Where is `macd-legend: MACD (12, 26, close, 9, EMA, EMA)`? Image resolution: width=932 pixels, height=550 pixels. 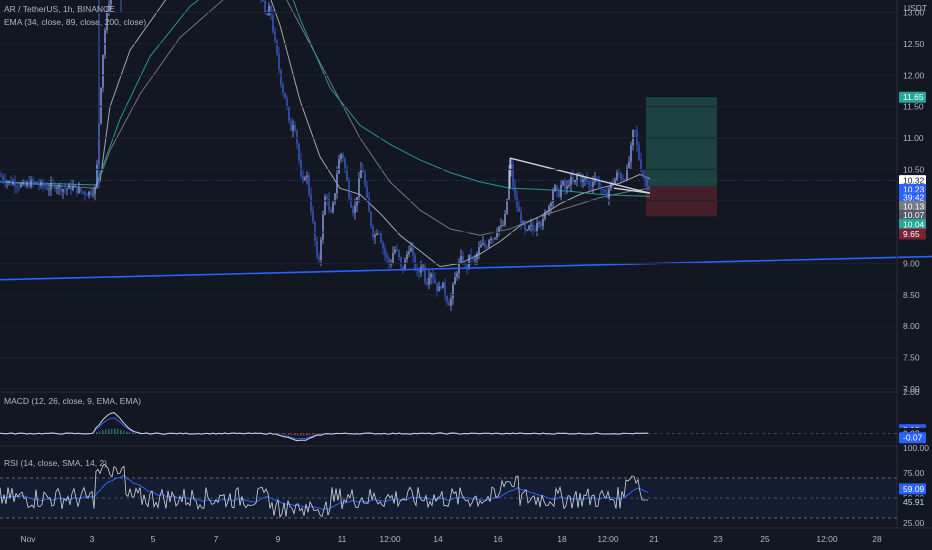 macd-legend: MACD (12, 26, close, 9, EMA, EMA) is located at coordinates (74, 401).